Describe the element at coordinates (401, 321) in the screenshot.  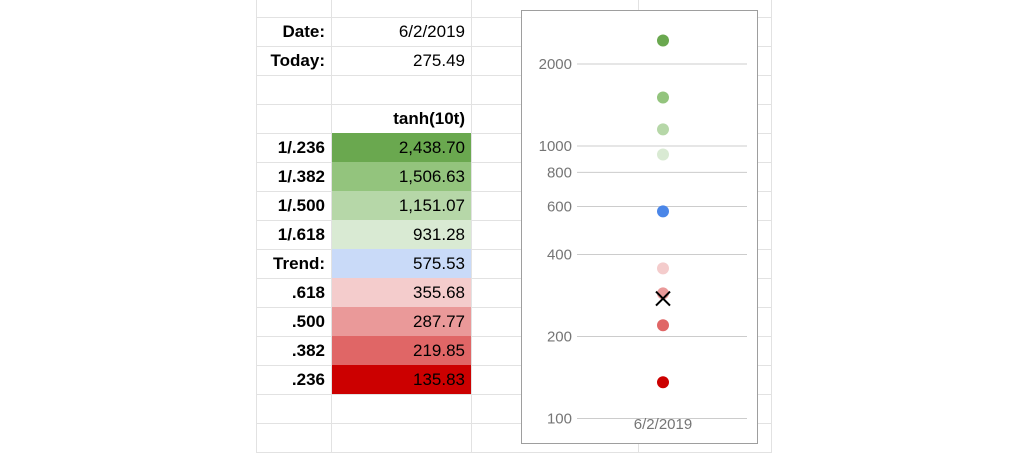
I see `row-value: 287.77` at that location.